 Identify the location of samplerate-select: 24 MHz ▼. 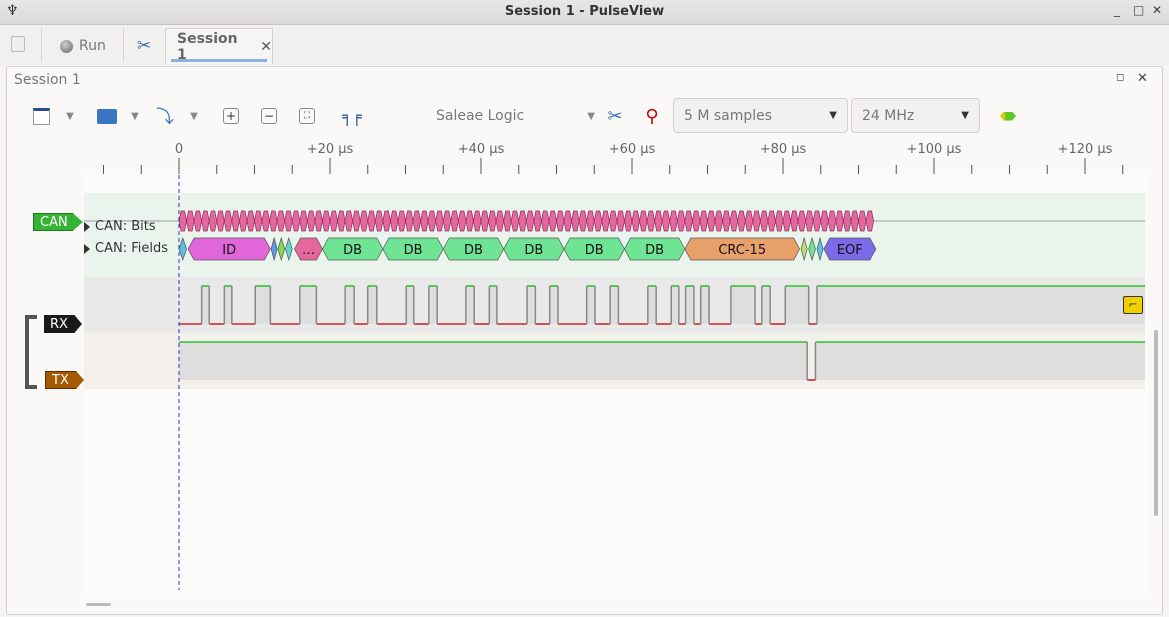
(915, 115).